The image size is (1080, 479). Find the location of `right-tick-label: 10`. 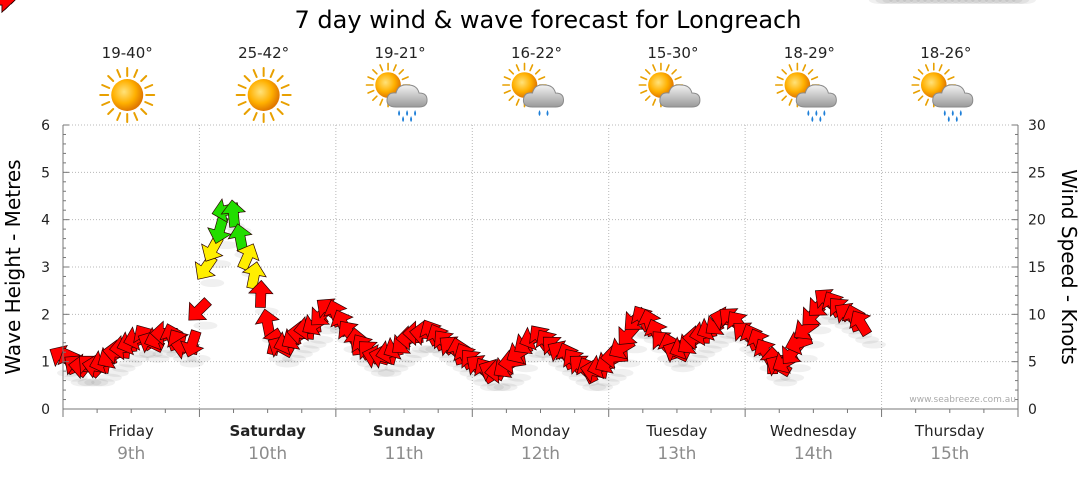

right-tick-label: 10 is located at coordinates (1037, 315).